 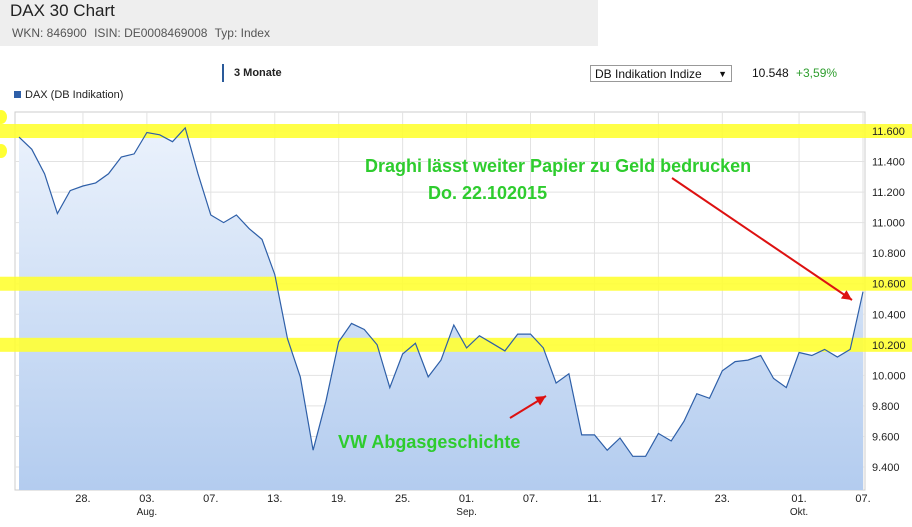 I want to click on page-title: DAX 30 Chart, so click(x=62, y=10).